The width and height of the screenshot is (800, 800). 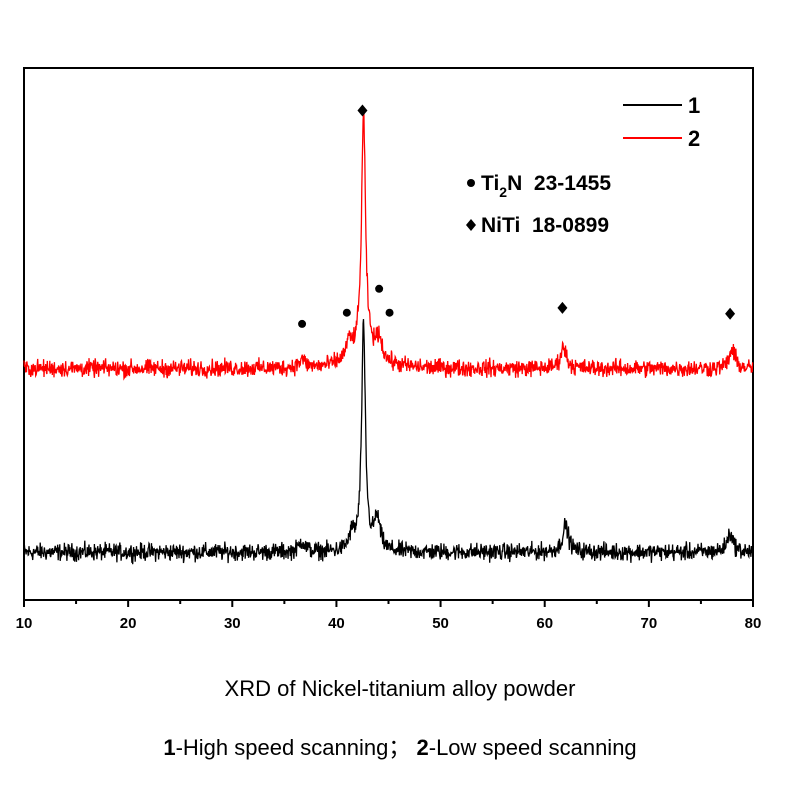 I want to click on diamond-marker-icon, so click(x=471, y=225).